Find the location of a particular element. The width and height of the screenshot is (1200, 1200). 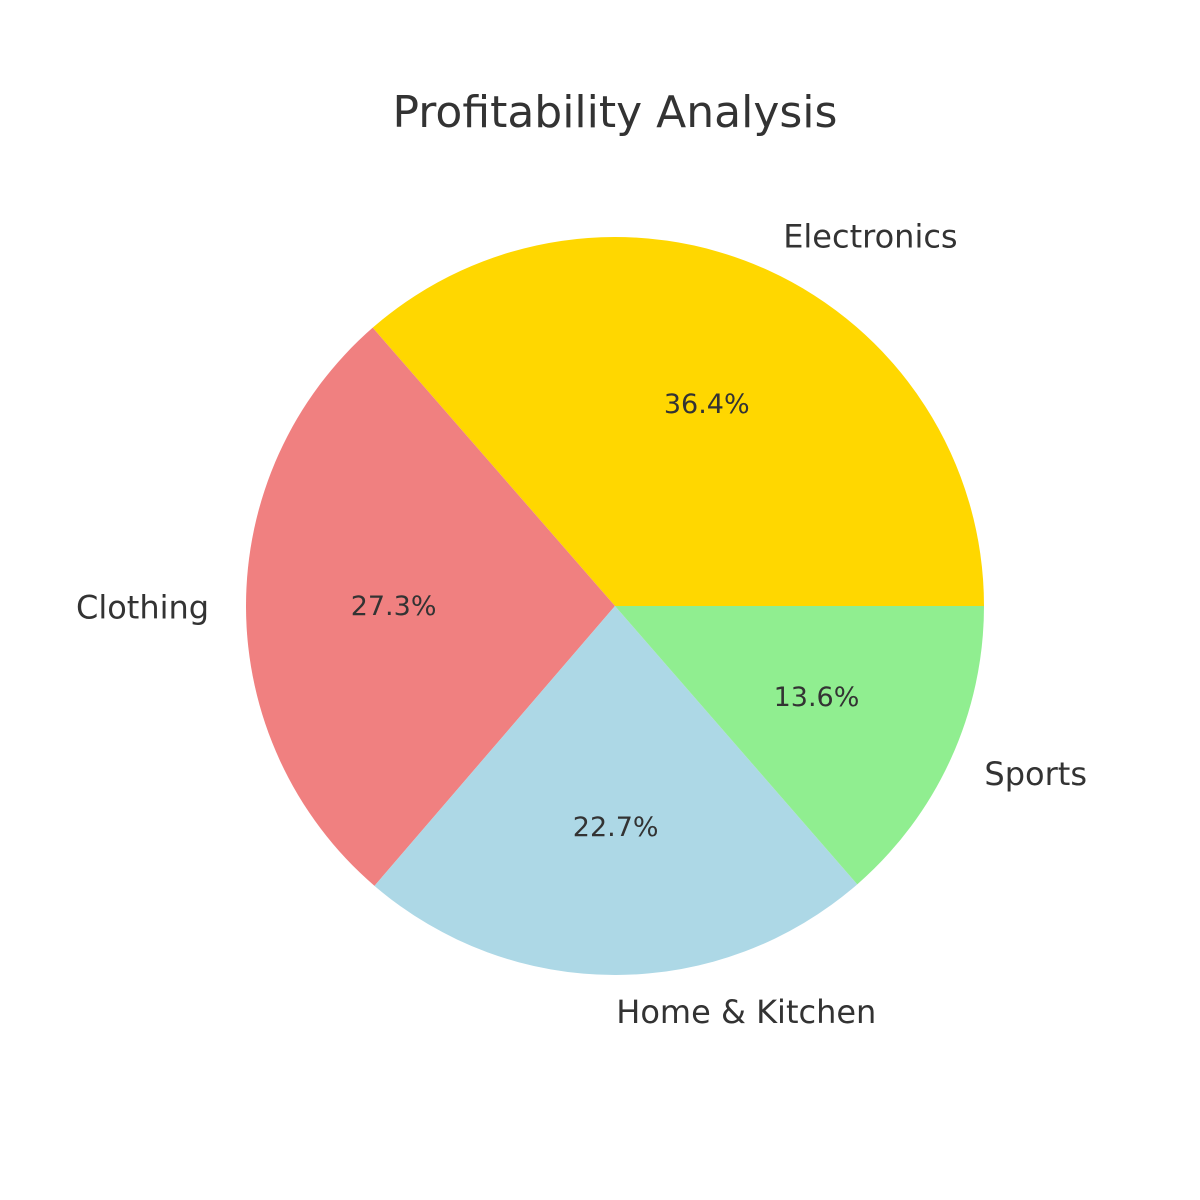

slice-label-clothing: Clothing is located at coordinates (142, 607).